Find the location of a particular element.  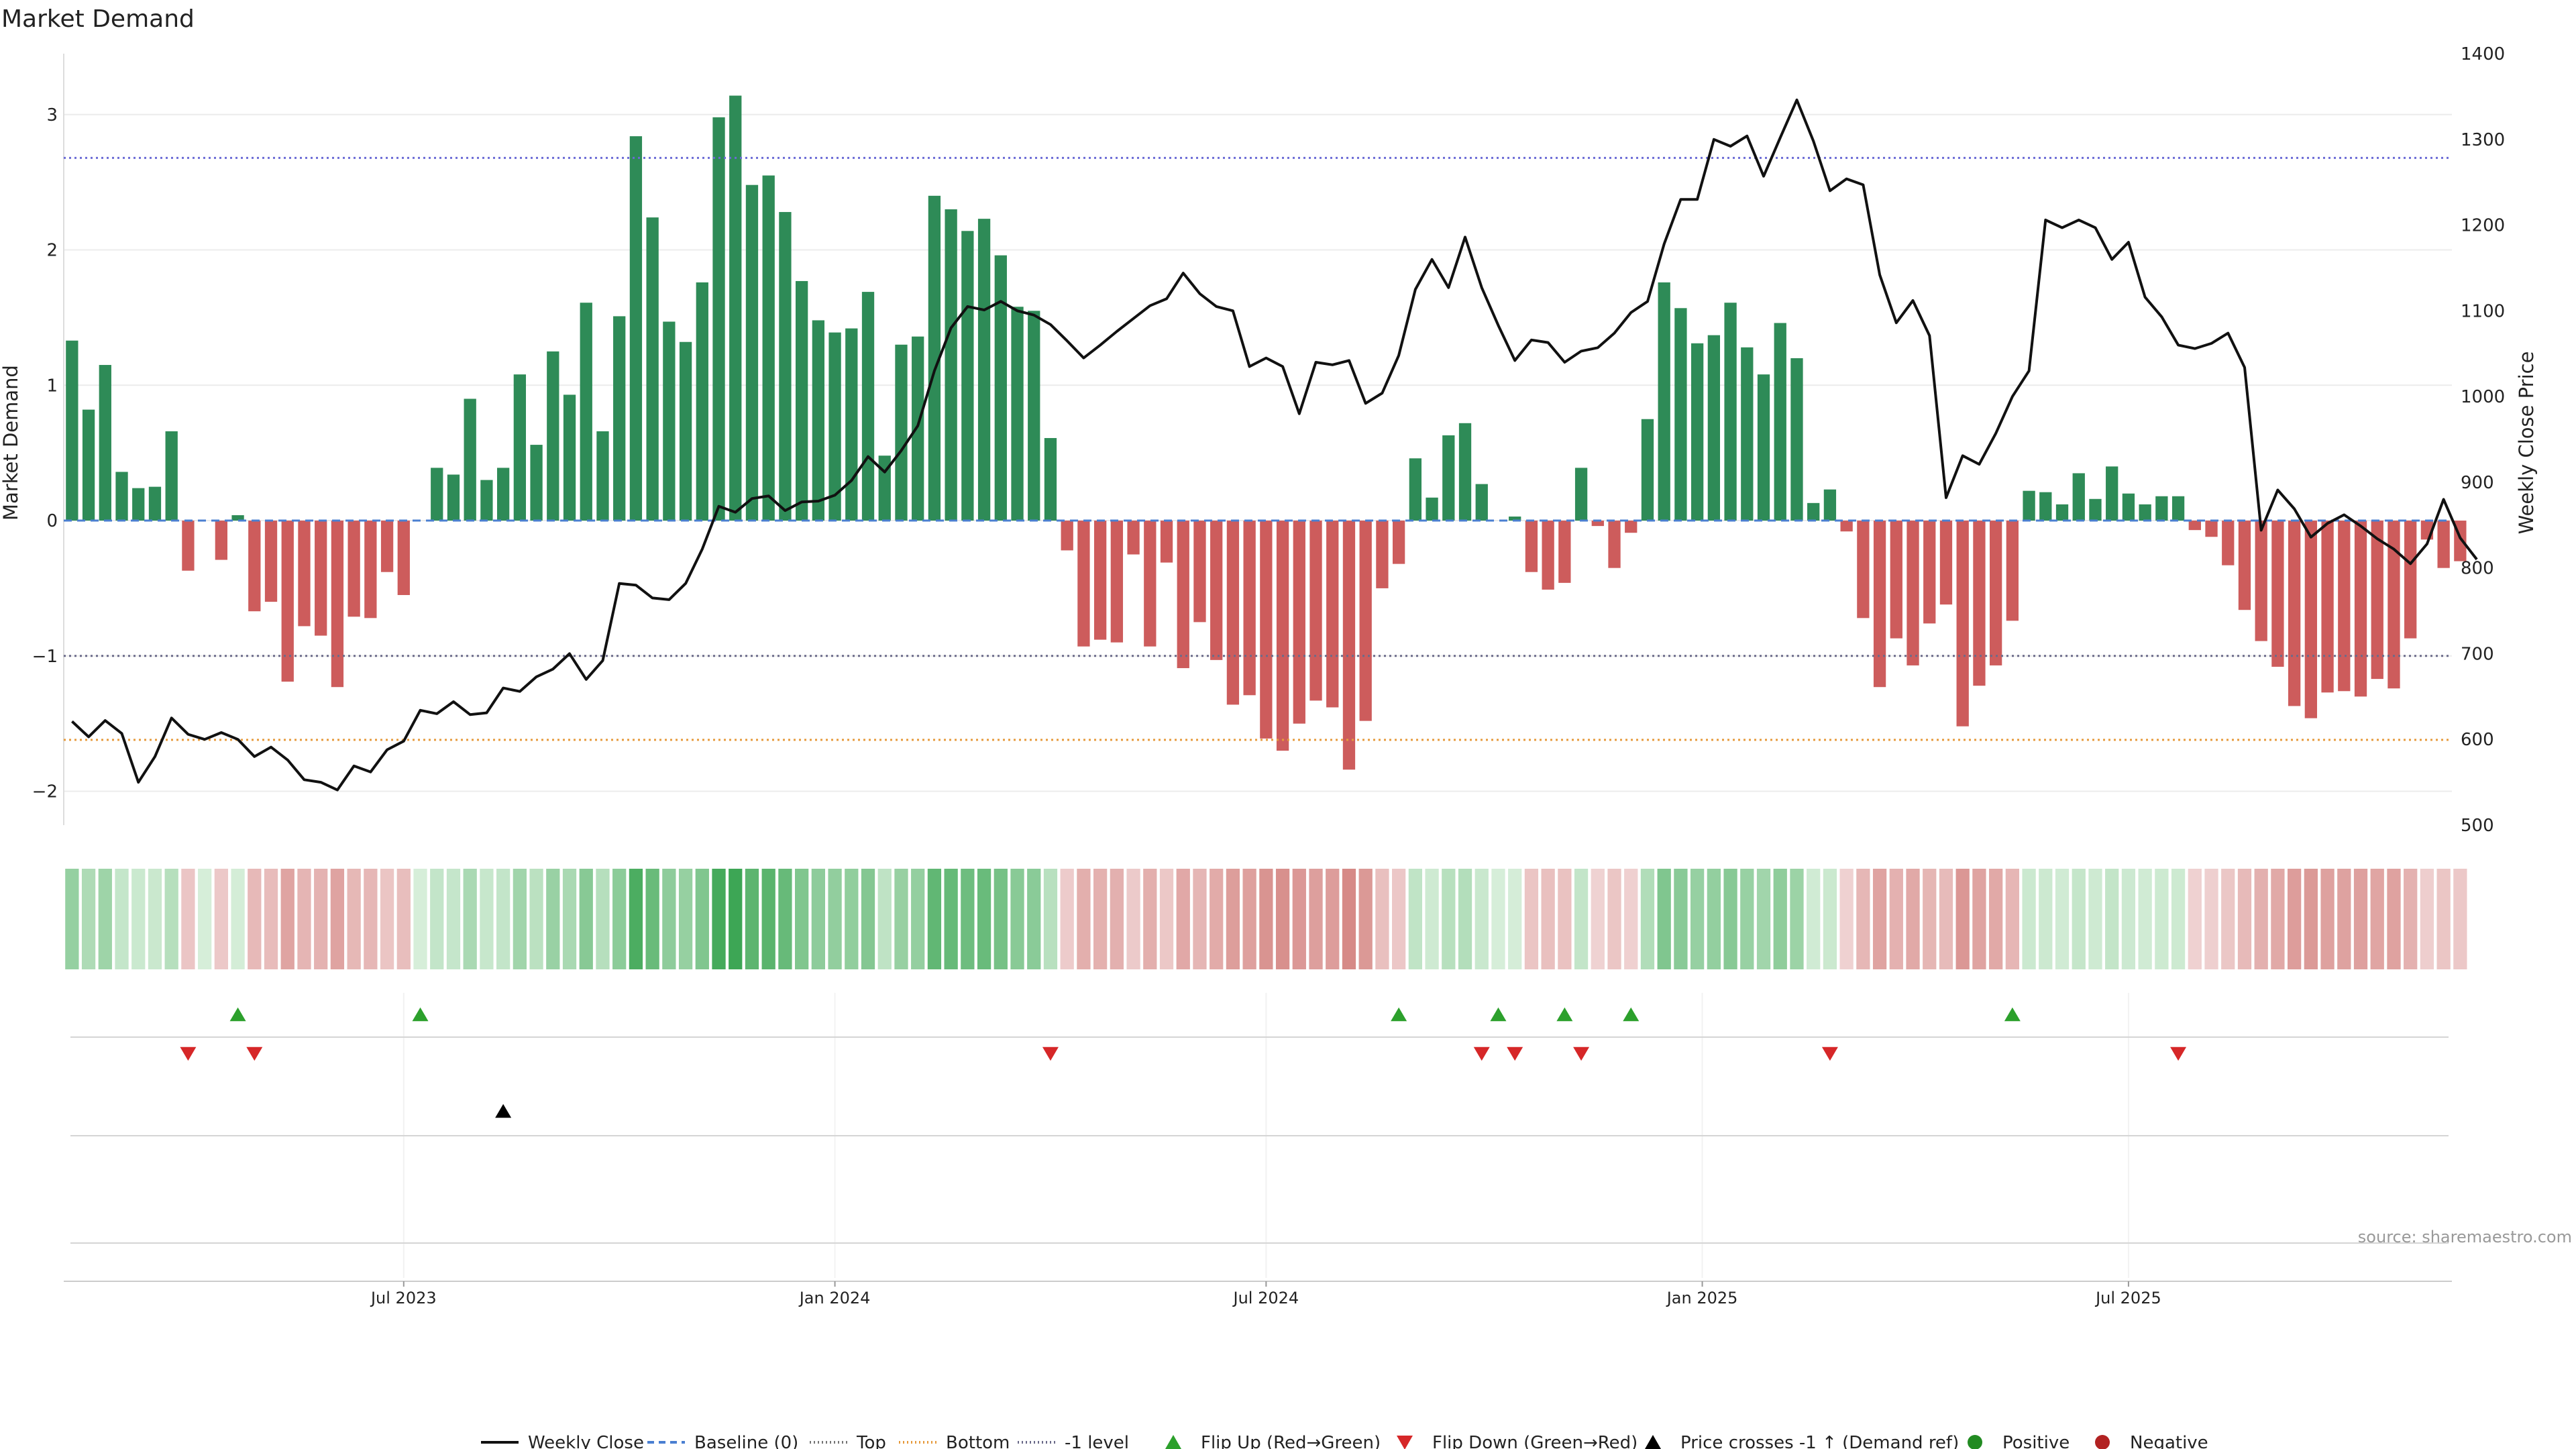

y-tick-right: 1100 is located at coordinates (2483, 311).